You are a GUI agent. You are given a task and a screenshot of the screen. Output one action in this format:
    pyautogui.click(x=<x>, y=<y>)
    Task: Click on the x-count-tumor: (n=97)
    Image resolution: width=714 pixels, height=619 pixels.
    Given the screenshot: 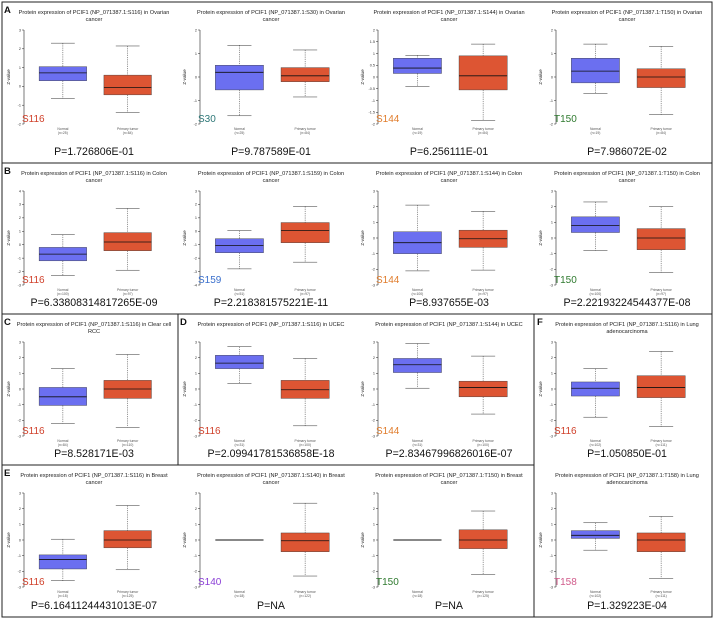 What is the action you would take?
    pyautogui.click(x=661, y=294)
    